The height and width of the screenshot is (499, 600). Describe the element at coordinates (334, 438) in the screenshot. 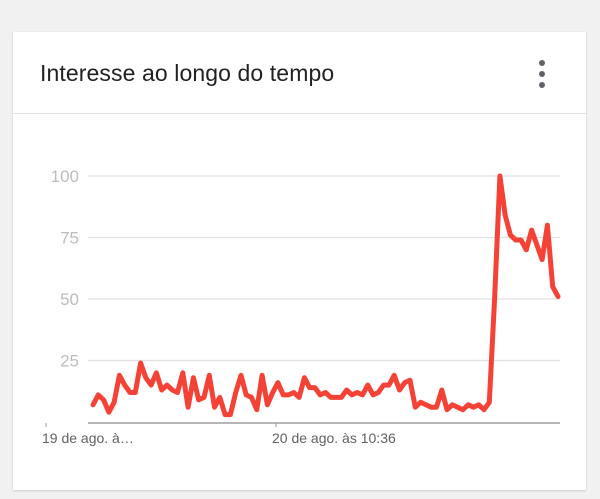

I see `x-tick-label: 20 de ago. às 10:36` at that location.